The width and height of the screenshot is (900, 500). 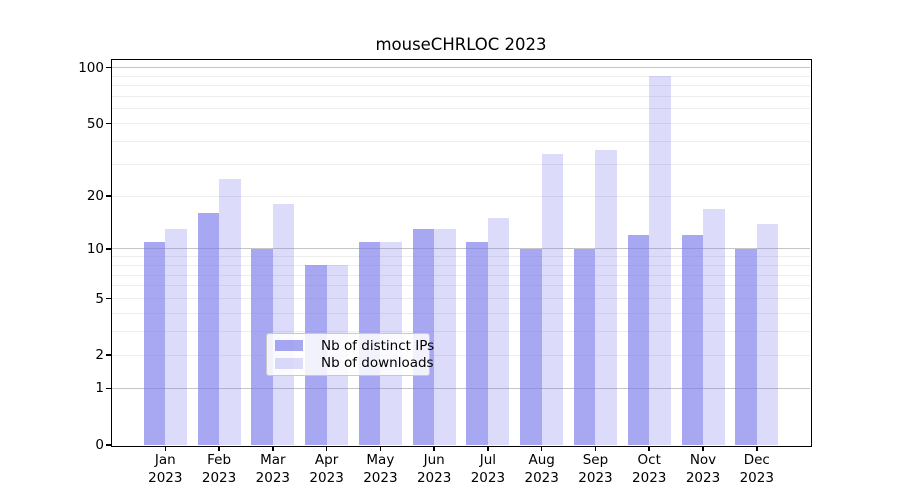 What do you see at coordinates (488, 469) in the screenshot?
I see `x-axis-label: Jul 2023` at bounding box center [488, 469].